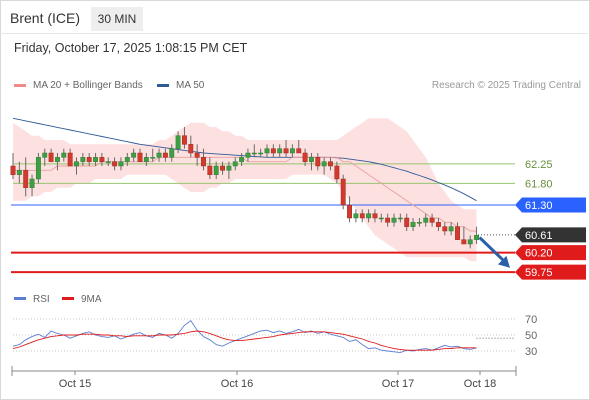 This screenshot has width=590, height=400. I want to click on forecast-arrow-shaft, so click(493, 250).